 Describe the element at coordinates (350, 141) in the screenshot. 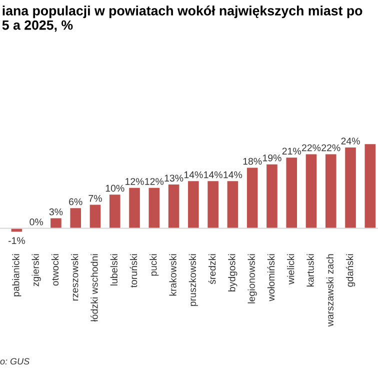

I see `data-label: 24%` at that location.